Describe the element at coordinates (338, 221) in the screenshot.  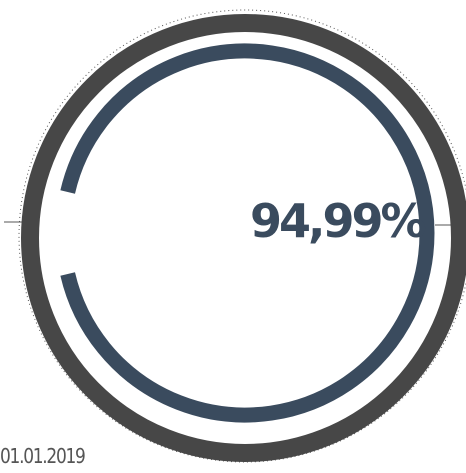
I see `percent-value-label: 94,99%` at that location.